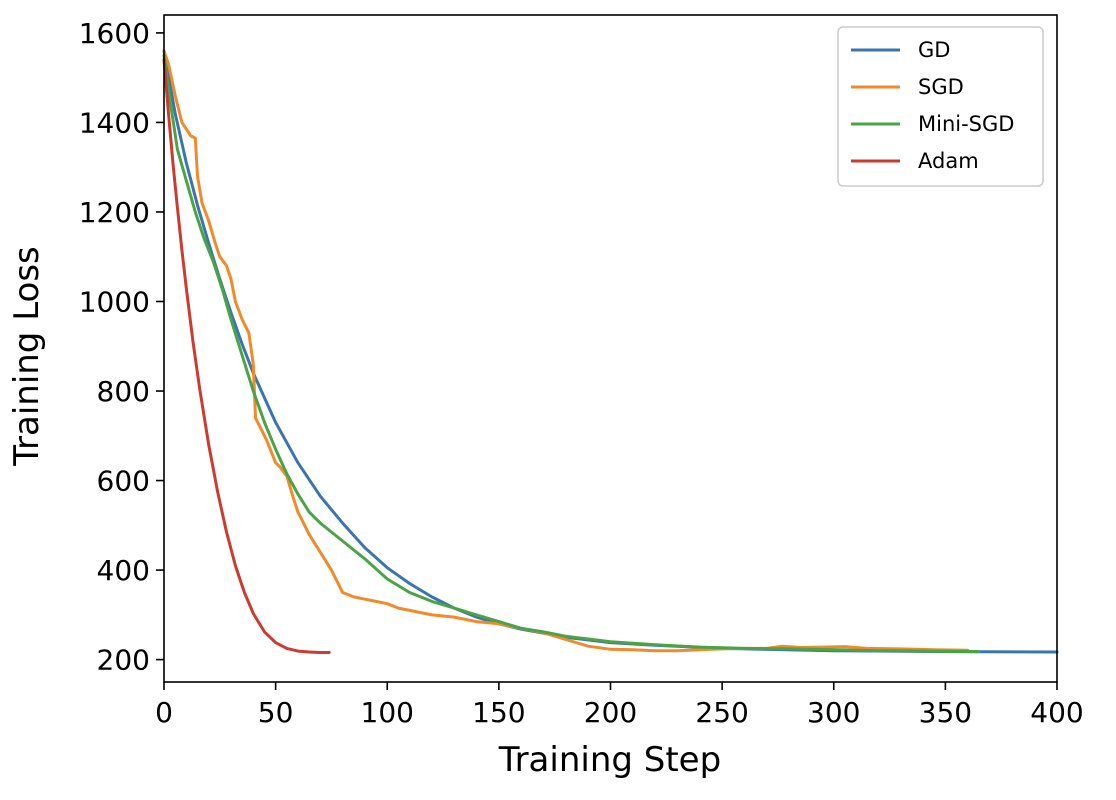 The width and height of the screenshot is (1116, 800). What do you see at coordinates (966, 124) in the screenshot?
I see `legend-label-mini-sgd: Mini-SGD` at bounding box center [966, 124].